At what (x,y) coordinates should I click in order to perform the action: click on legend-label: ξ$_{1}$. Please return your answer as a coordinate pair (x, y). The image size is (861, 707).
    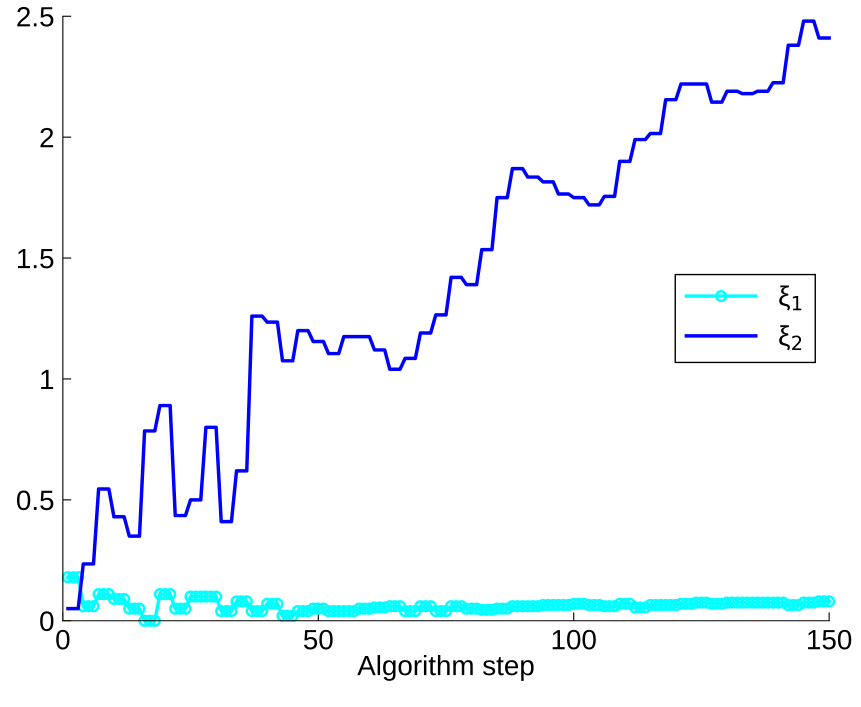
    Looking at the image, I should click on (790, 298).